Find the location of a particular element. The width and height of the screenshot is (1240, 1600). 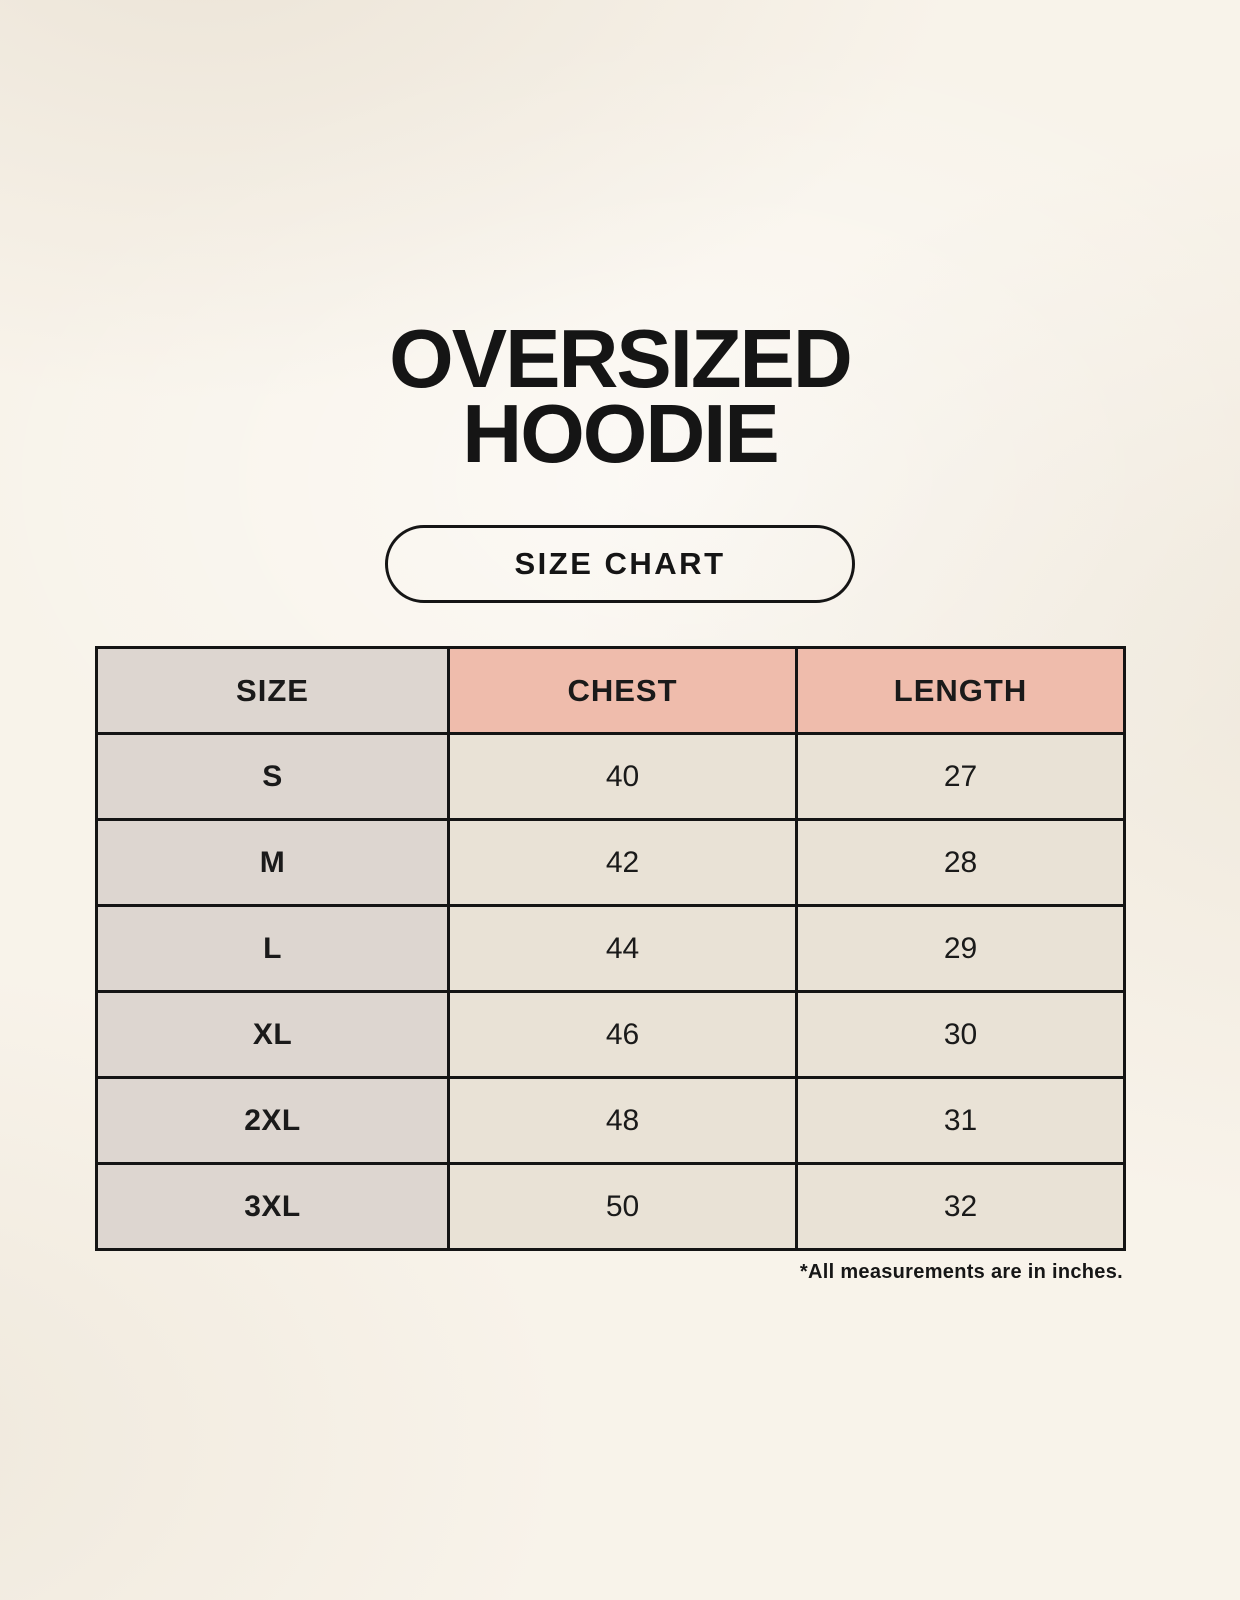

chest-value: 48 is located at coordinates (622, 1120).